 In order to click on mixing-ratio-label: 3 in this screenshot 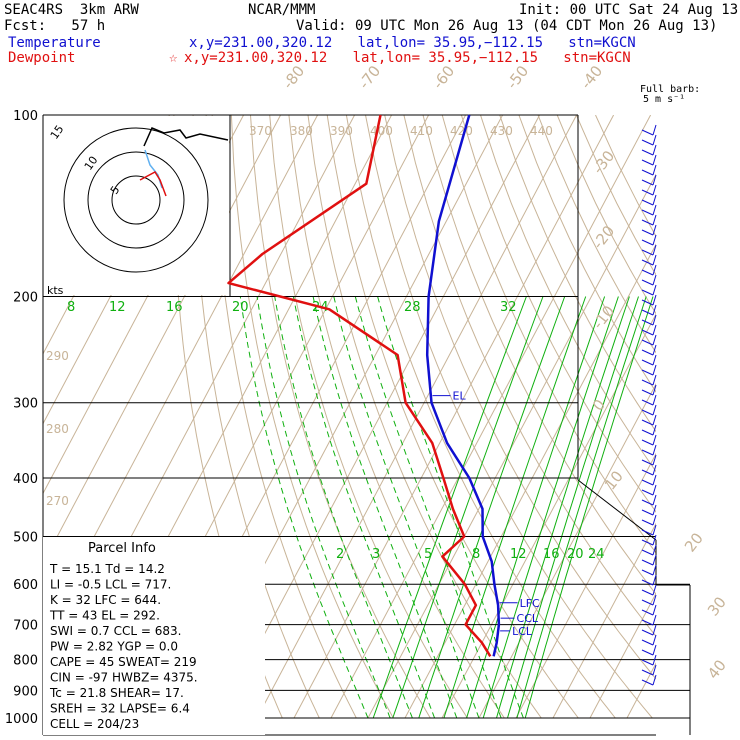, I will do `click(376, 554)`.